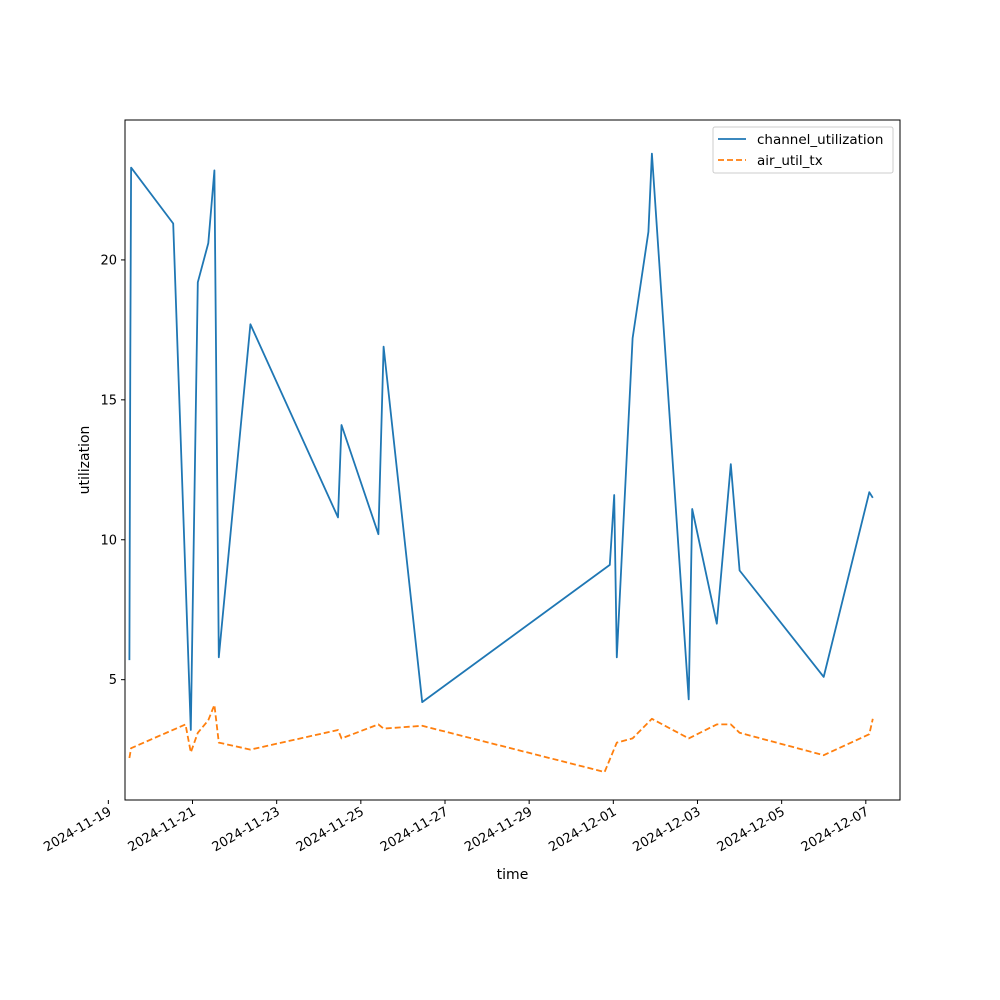  What do you see at coordinates (501, 738) in the screenshot?
I see `series-line-air-util-tx` at bounding box center [501, 738].